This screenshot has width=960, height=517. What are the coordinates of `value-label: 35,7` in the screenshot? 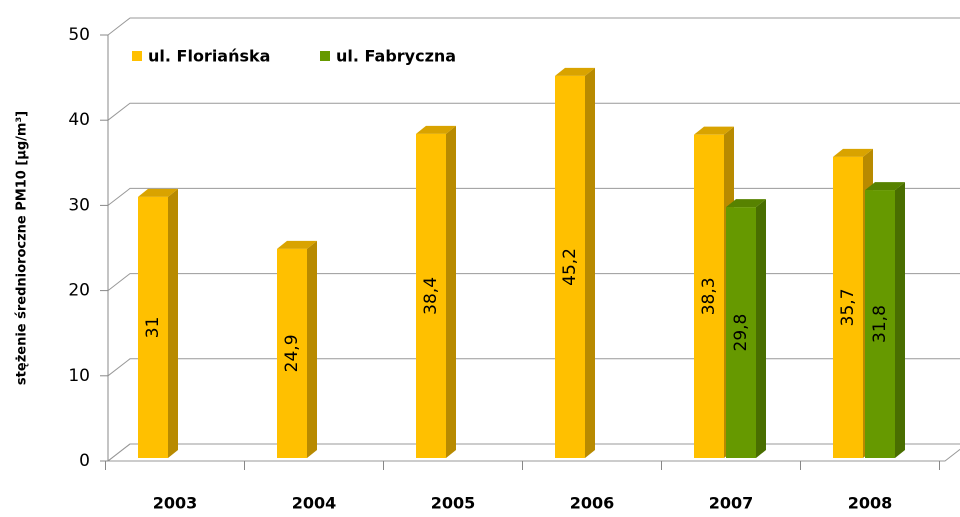 It's located at (848, 307).